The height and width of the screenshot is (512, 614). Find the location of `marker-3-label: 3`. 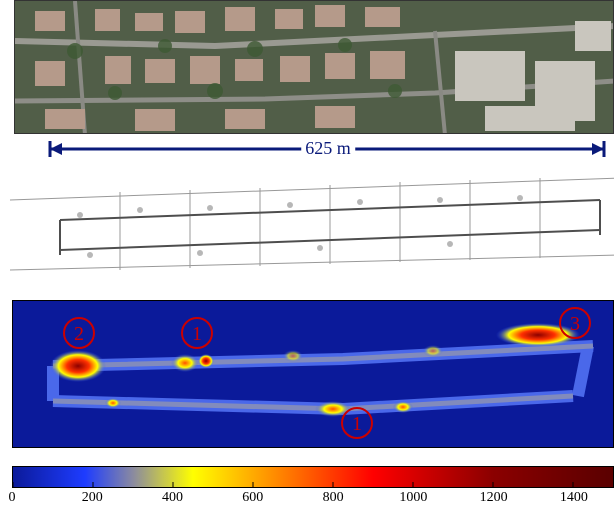

marker-3-label: 3 is located at coordinates (575, 324).